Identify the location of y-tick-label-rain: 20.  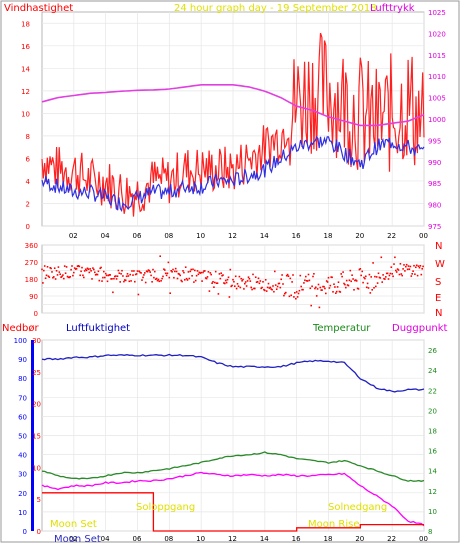
(36, 405).